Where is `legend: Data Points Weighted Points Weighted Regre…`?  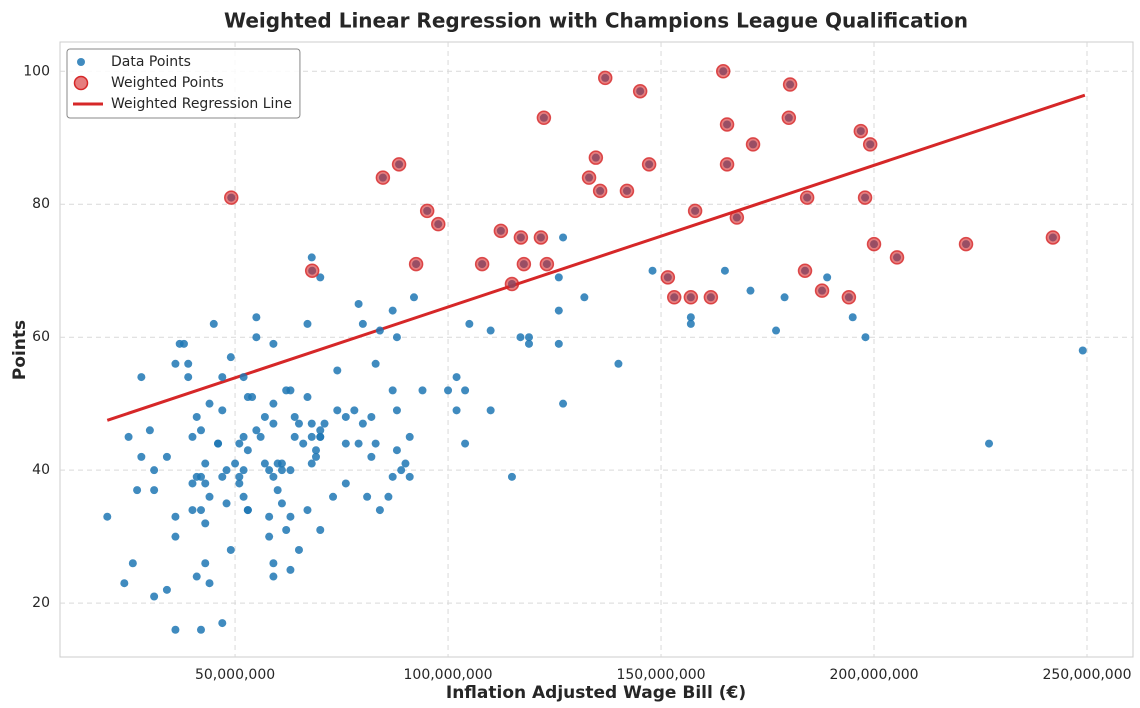
legend: Data Points Weighted Points Weighted Regre… is located at coordinates (183, 83).